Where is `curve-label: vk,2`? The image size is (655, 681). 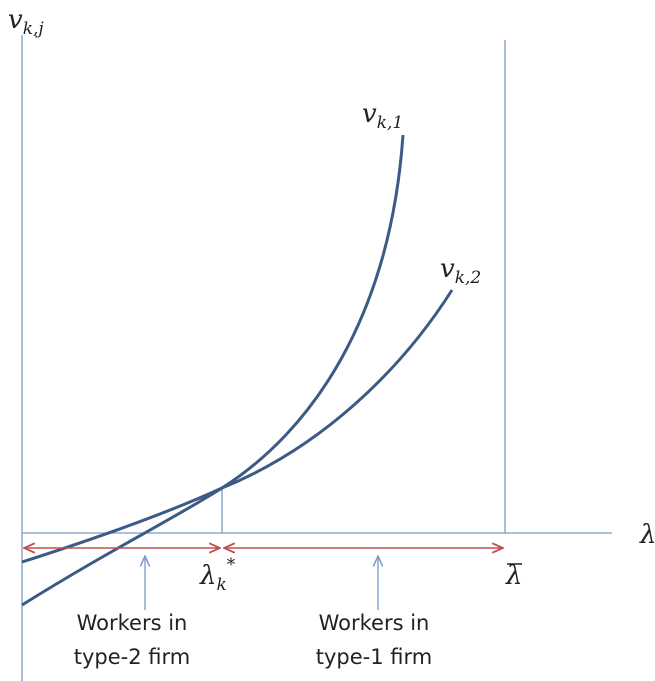
curve-label: vk,2 is located at coordinates (460, 271).